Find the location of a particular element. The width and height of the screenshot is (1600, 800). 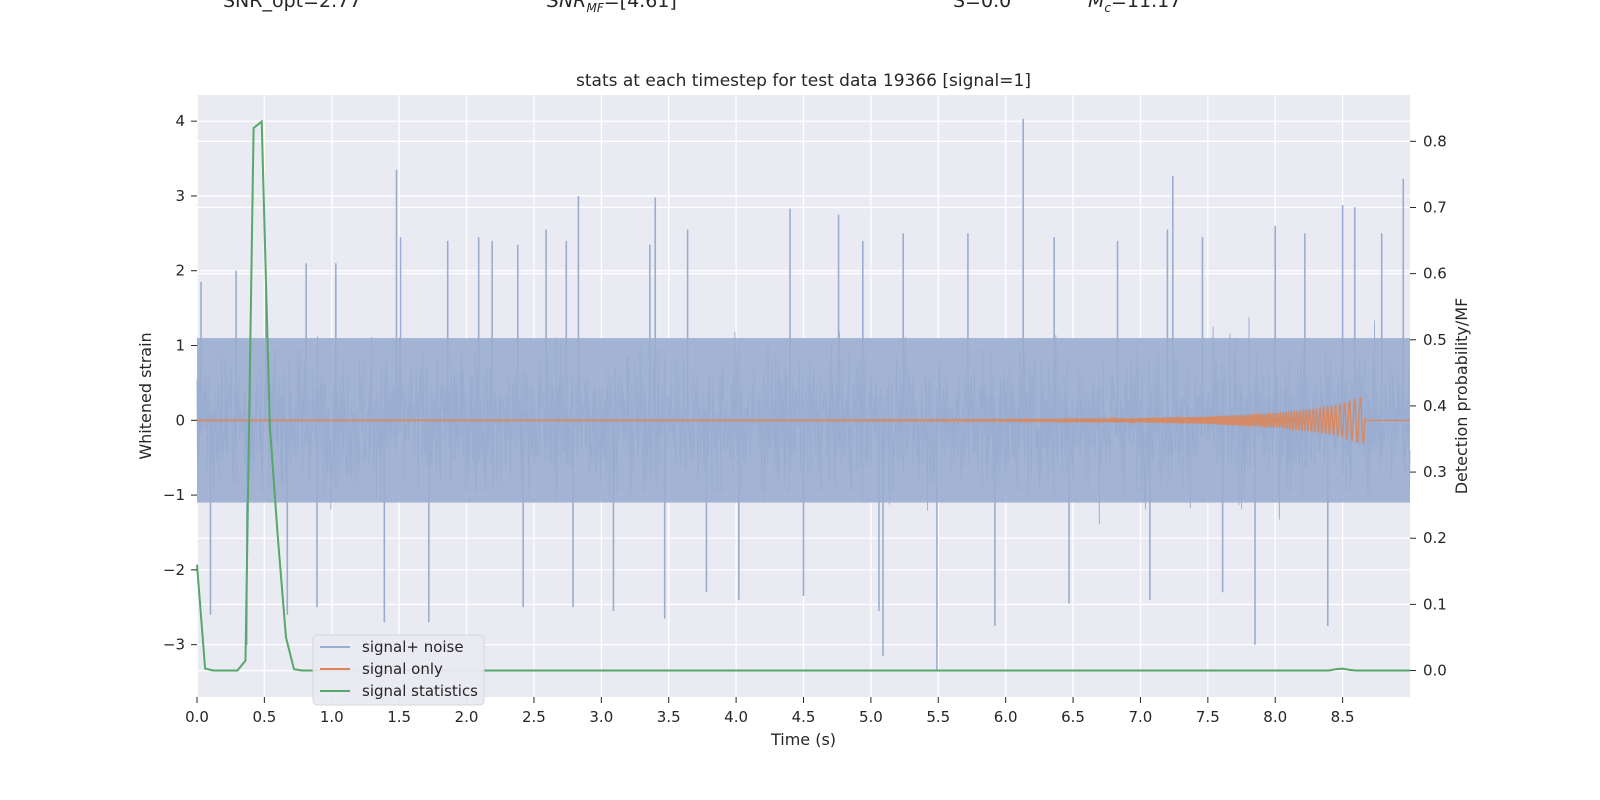

y-right-tick-label: 0.8 is located at coordinates (1435, 141).